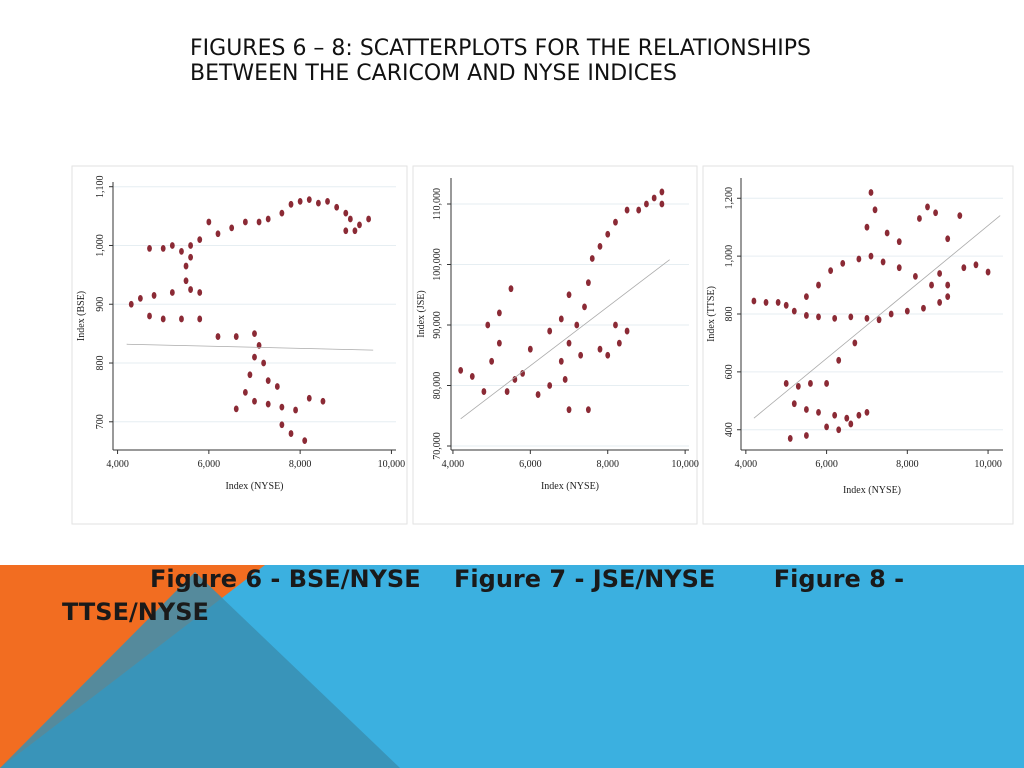 The width and height of the screenshot is (1024, 768). What do you see at coordinates (100, 421) in the screenshot?
I see `y-tick-label: 700` at bounding box center [100, 421].